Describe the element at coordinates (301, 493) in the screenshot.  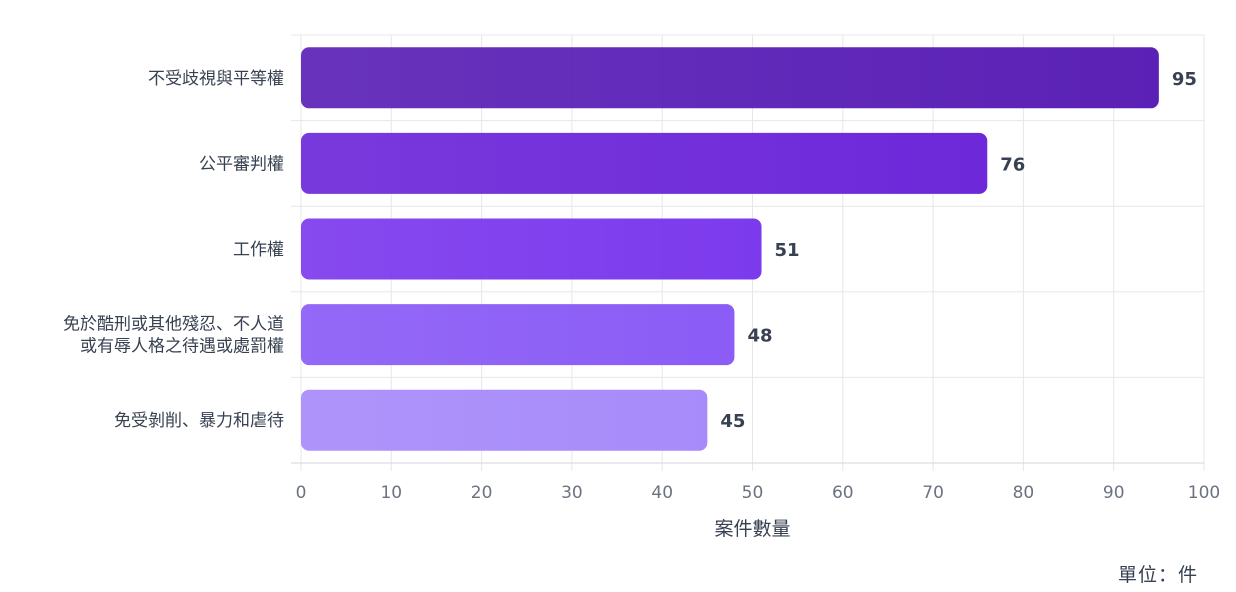
I see `x-tick-label: 0` at that location.